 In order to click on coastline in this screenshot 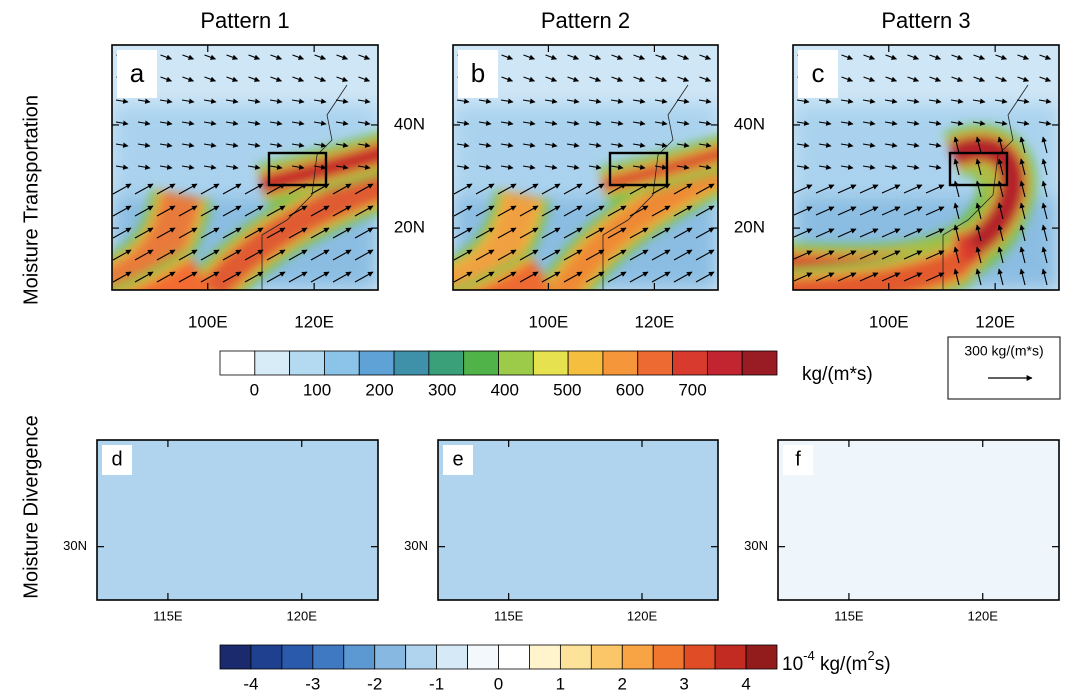, I will do `click(985, 187)`.